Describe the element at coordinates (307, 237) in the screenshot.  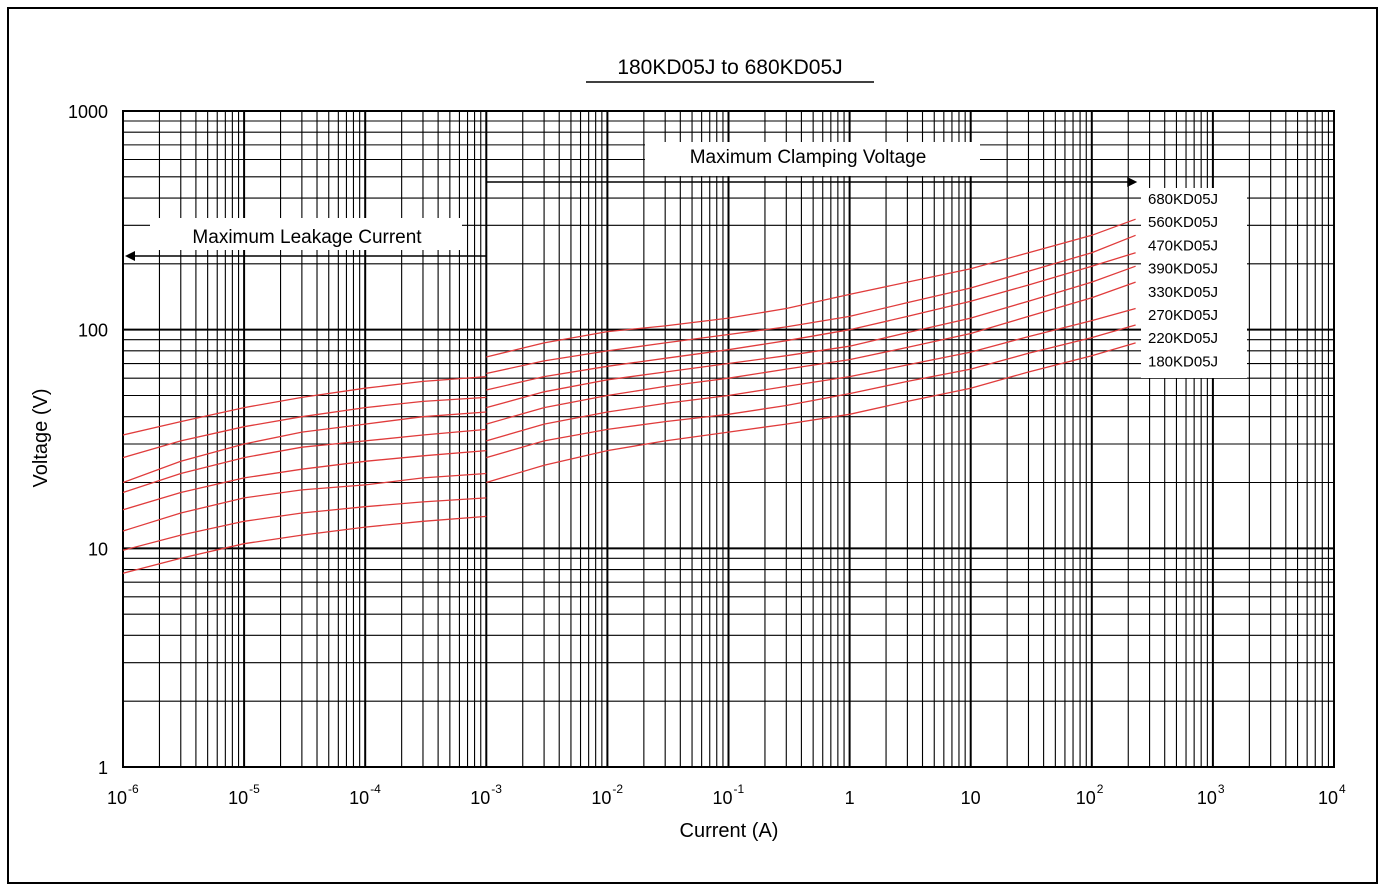
I see `leakage-annotation-label: Maximum Leakage Current` at that location.